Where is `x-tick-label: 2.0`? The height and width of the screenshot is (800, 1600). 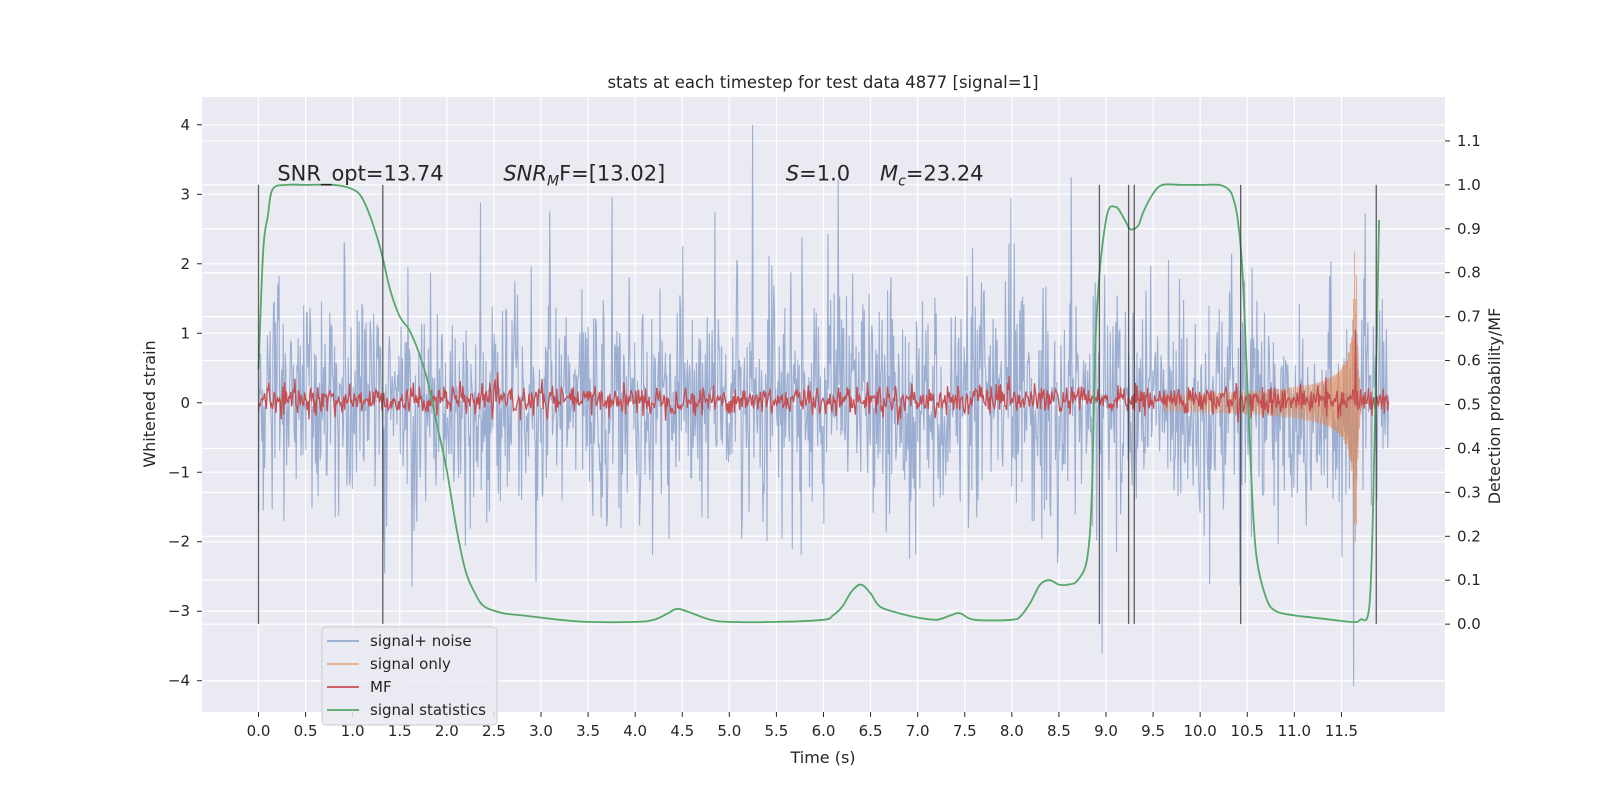 x-tick-label: 2.0 is located at coordinates (447, 731).